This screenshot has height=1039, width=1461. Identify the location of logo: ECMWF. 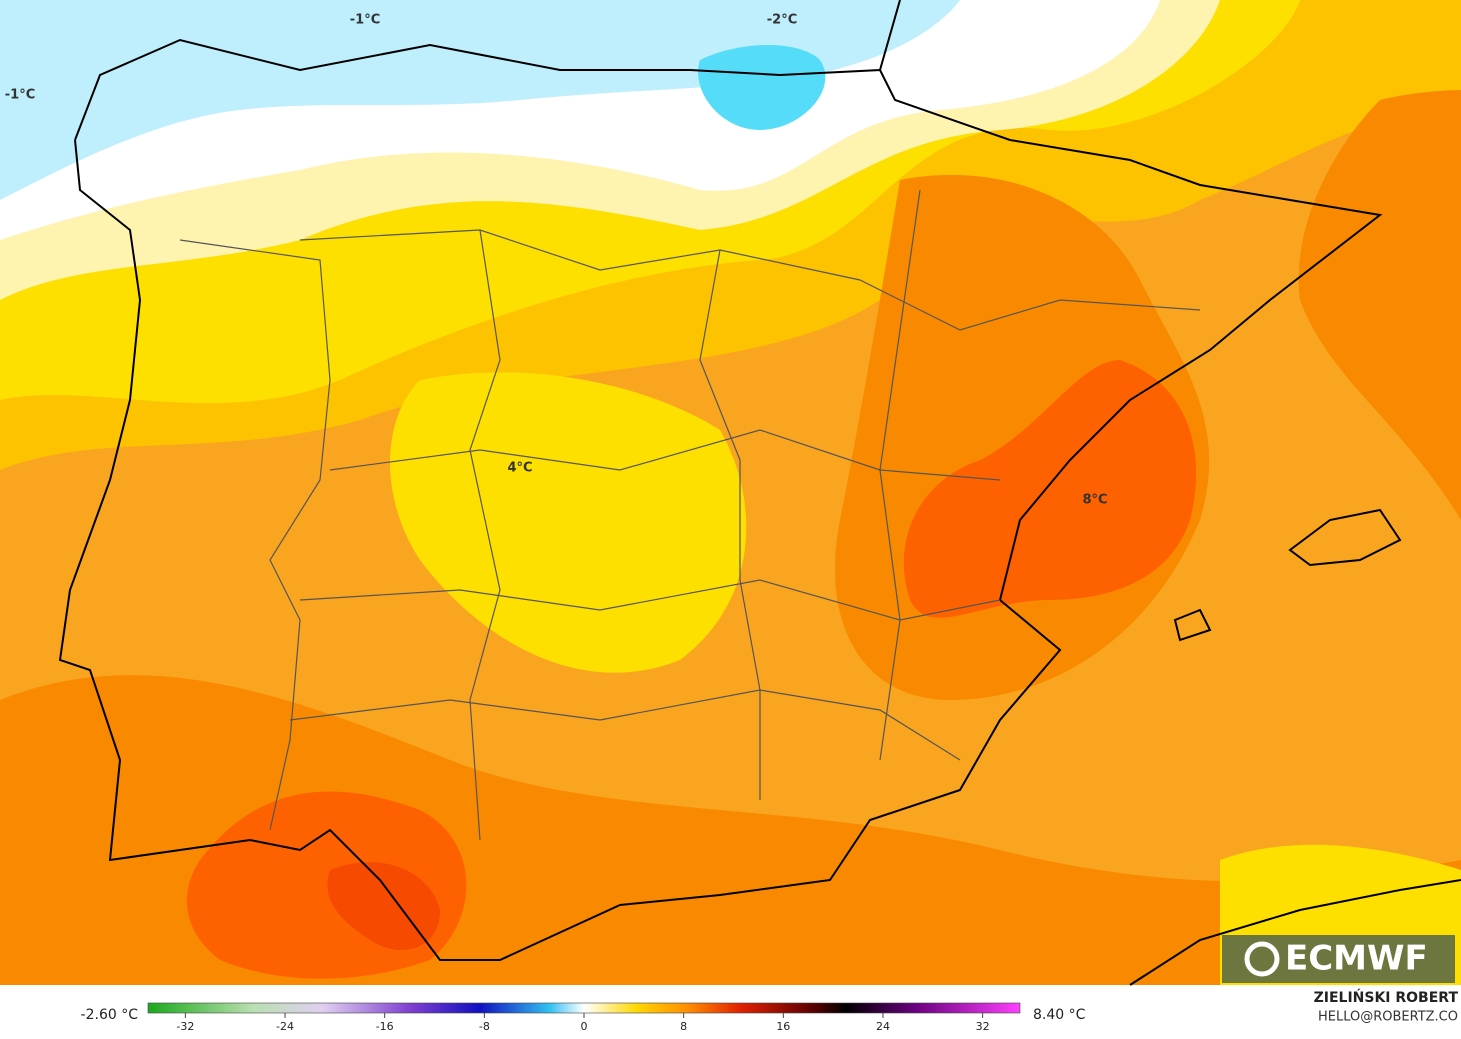
(1338, 959).